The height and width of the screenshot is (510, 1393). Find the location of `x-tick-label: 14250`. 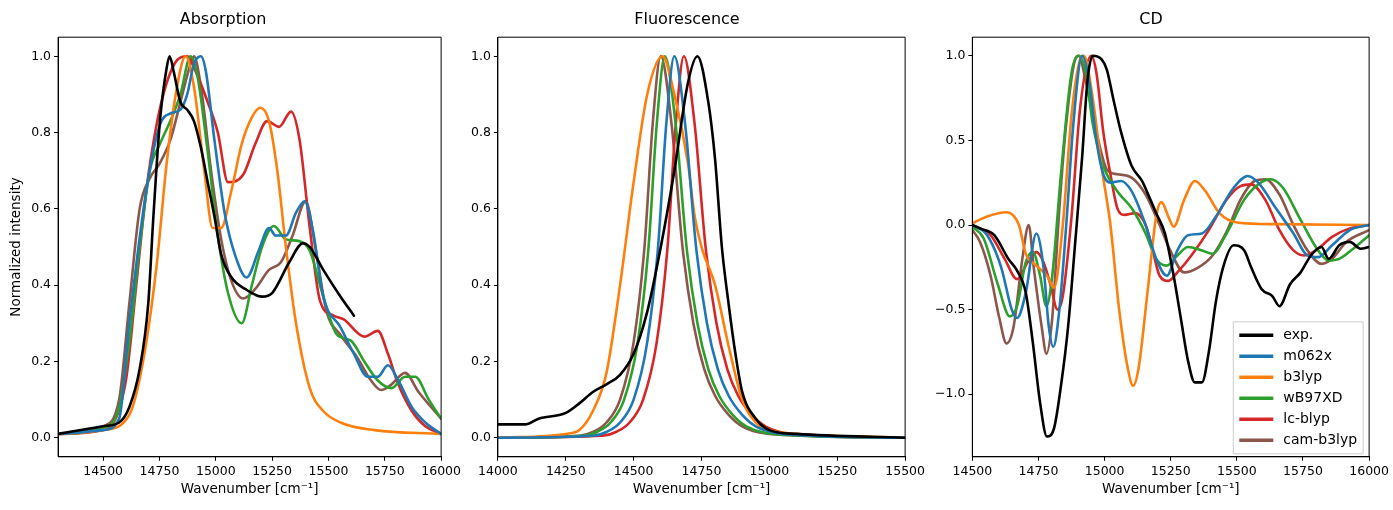

x-tick-label: 14250 is located at coordinates (565, 470).